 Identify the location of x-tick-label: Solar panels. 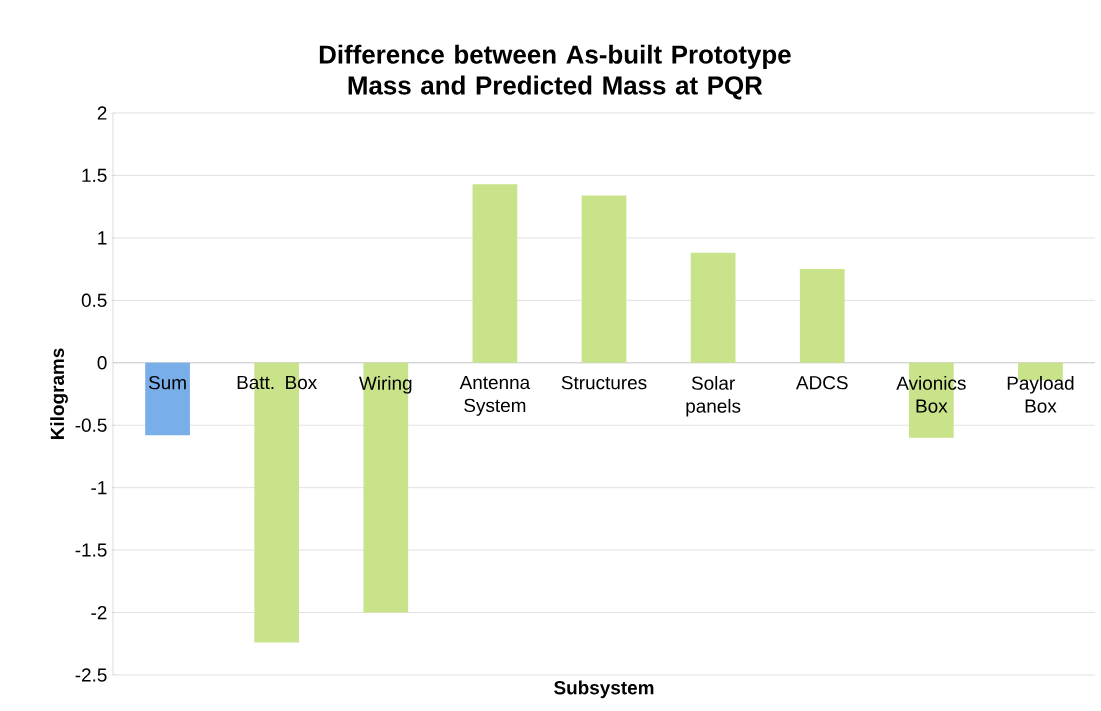
(713, 396).